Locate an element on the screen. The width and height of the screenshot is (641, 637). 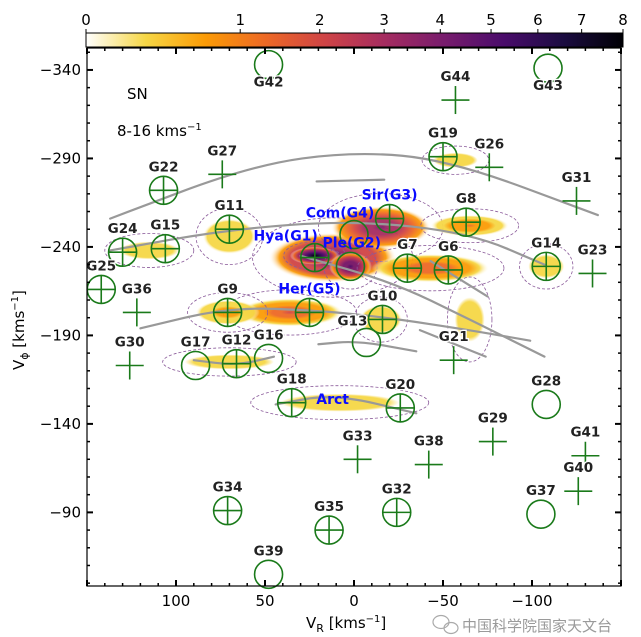
group-label: G40 is located at coordinates (578, 468).